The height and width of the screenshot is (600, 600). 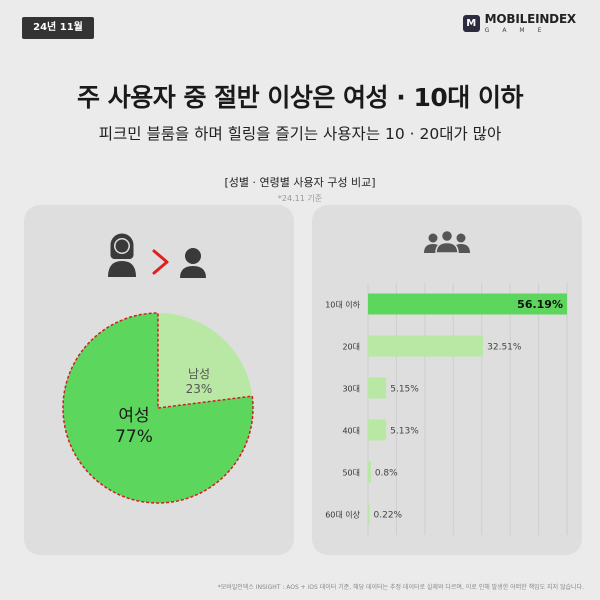 I want to click on bar-category-label: 10대 이하, so click(x=342, y=305).